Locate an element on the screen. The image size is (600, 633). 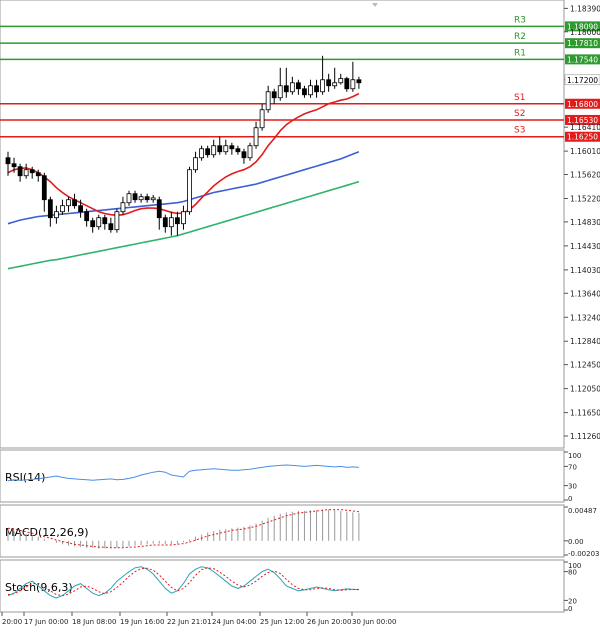
indicator-tick-label: 30 is located at coordinates (572, 487).